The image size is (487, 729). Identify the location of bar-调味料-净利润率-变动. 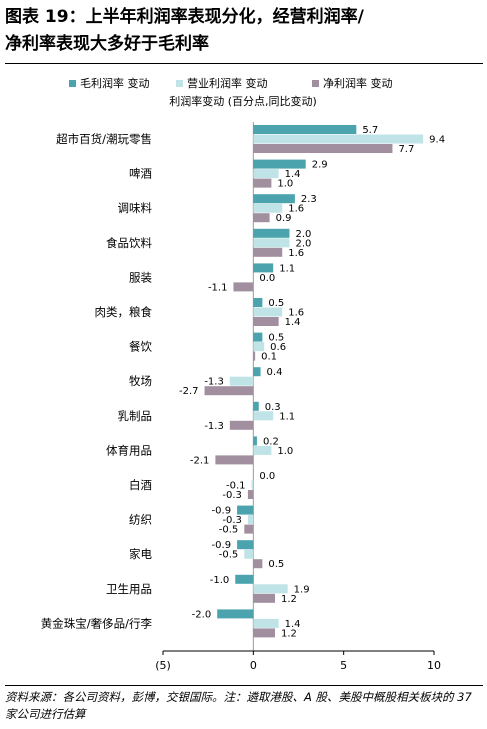
(261, 218).